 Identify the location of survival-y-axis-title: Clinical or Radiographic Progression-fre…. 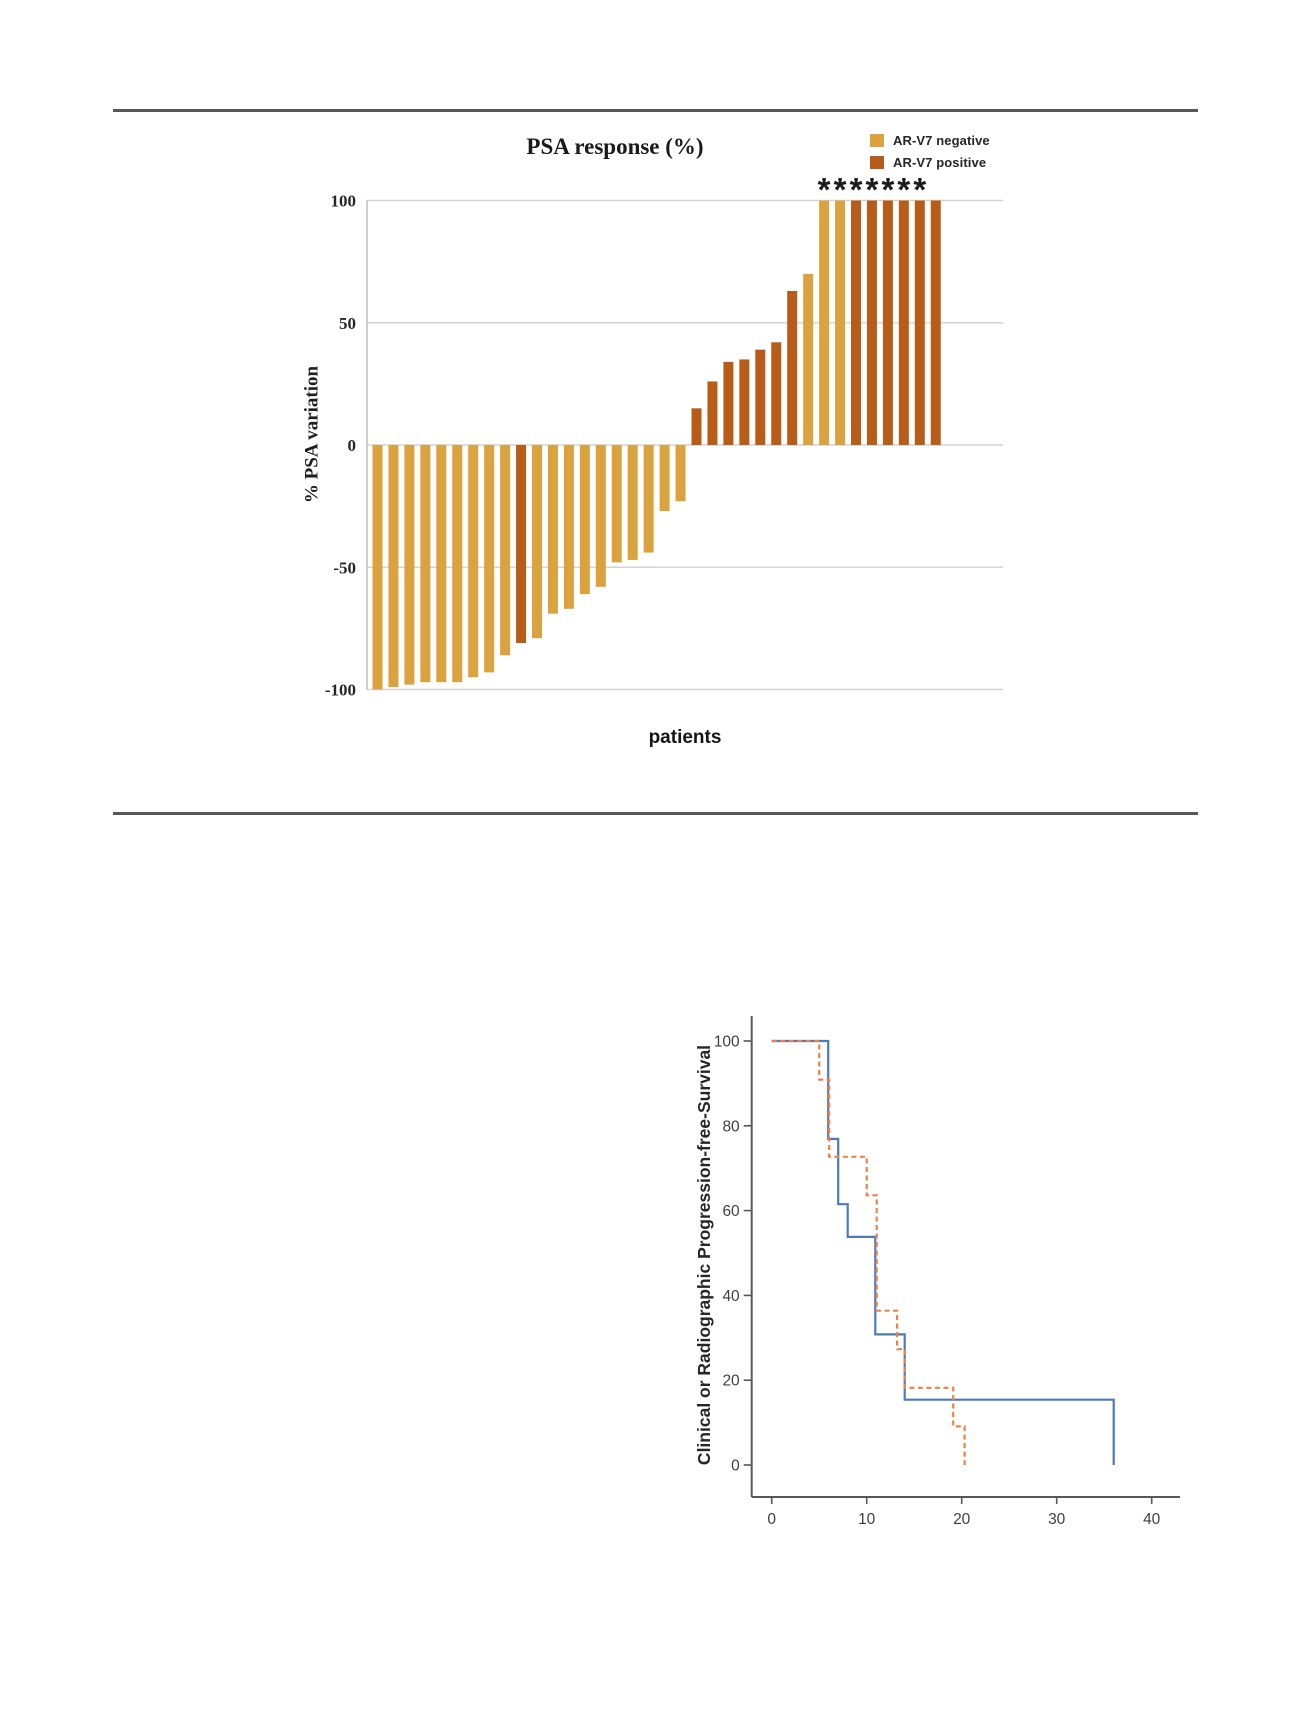
(704, 1255).